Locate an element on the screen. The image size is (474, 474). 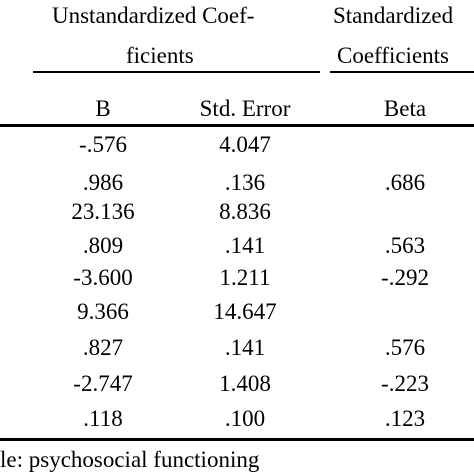
column-header-b: B is located at coordinates (103, 108).